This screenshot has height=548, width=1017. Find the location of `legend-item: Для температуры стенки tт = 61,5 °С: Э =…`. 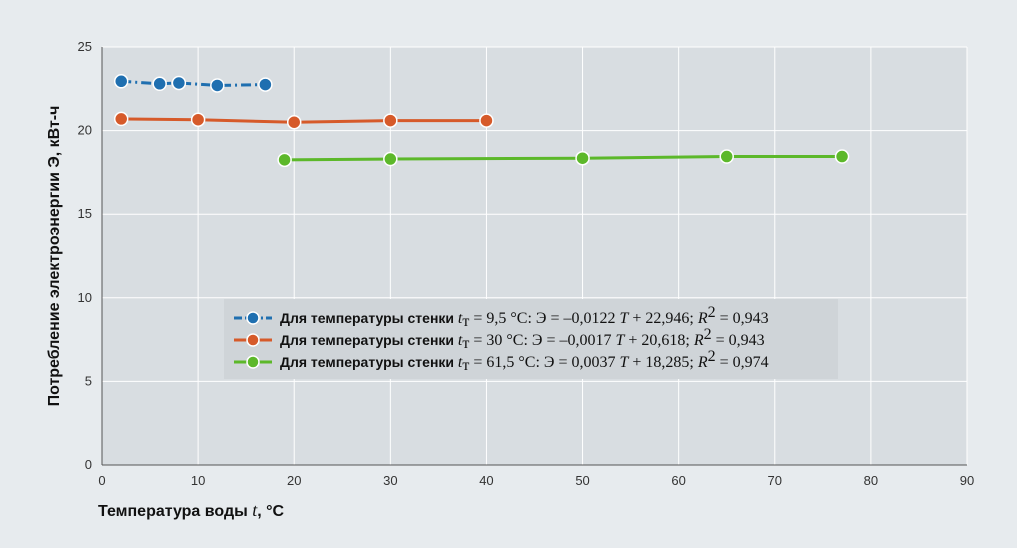

legend-item: Для температуры стенки tт = 61,5 °С: Э =… is located at coordinates (501, 361).